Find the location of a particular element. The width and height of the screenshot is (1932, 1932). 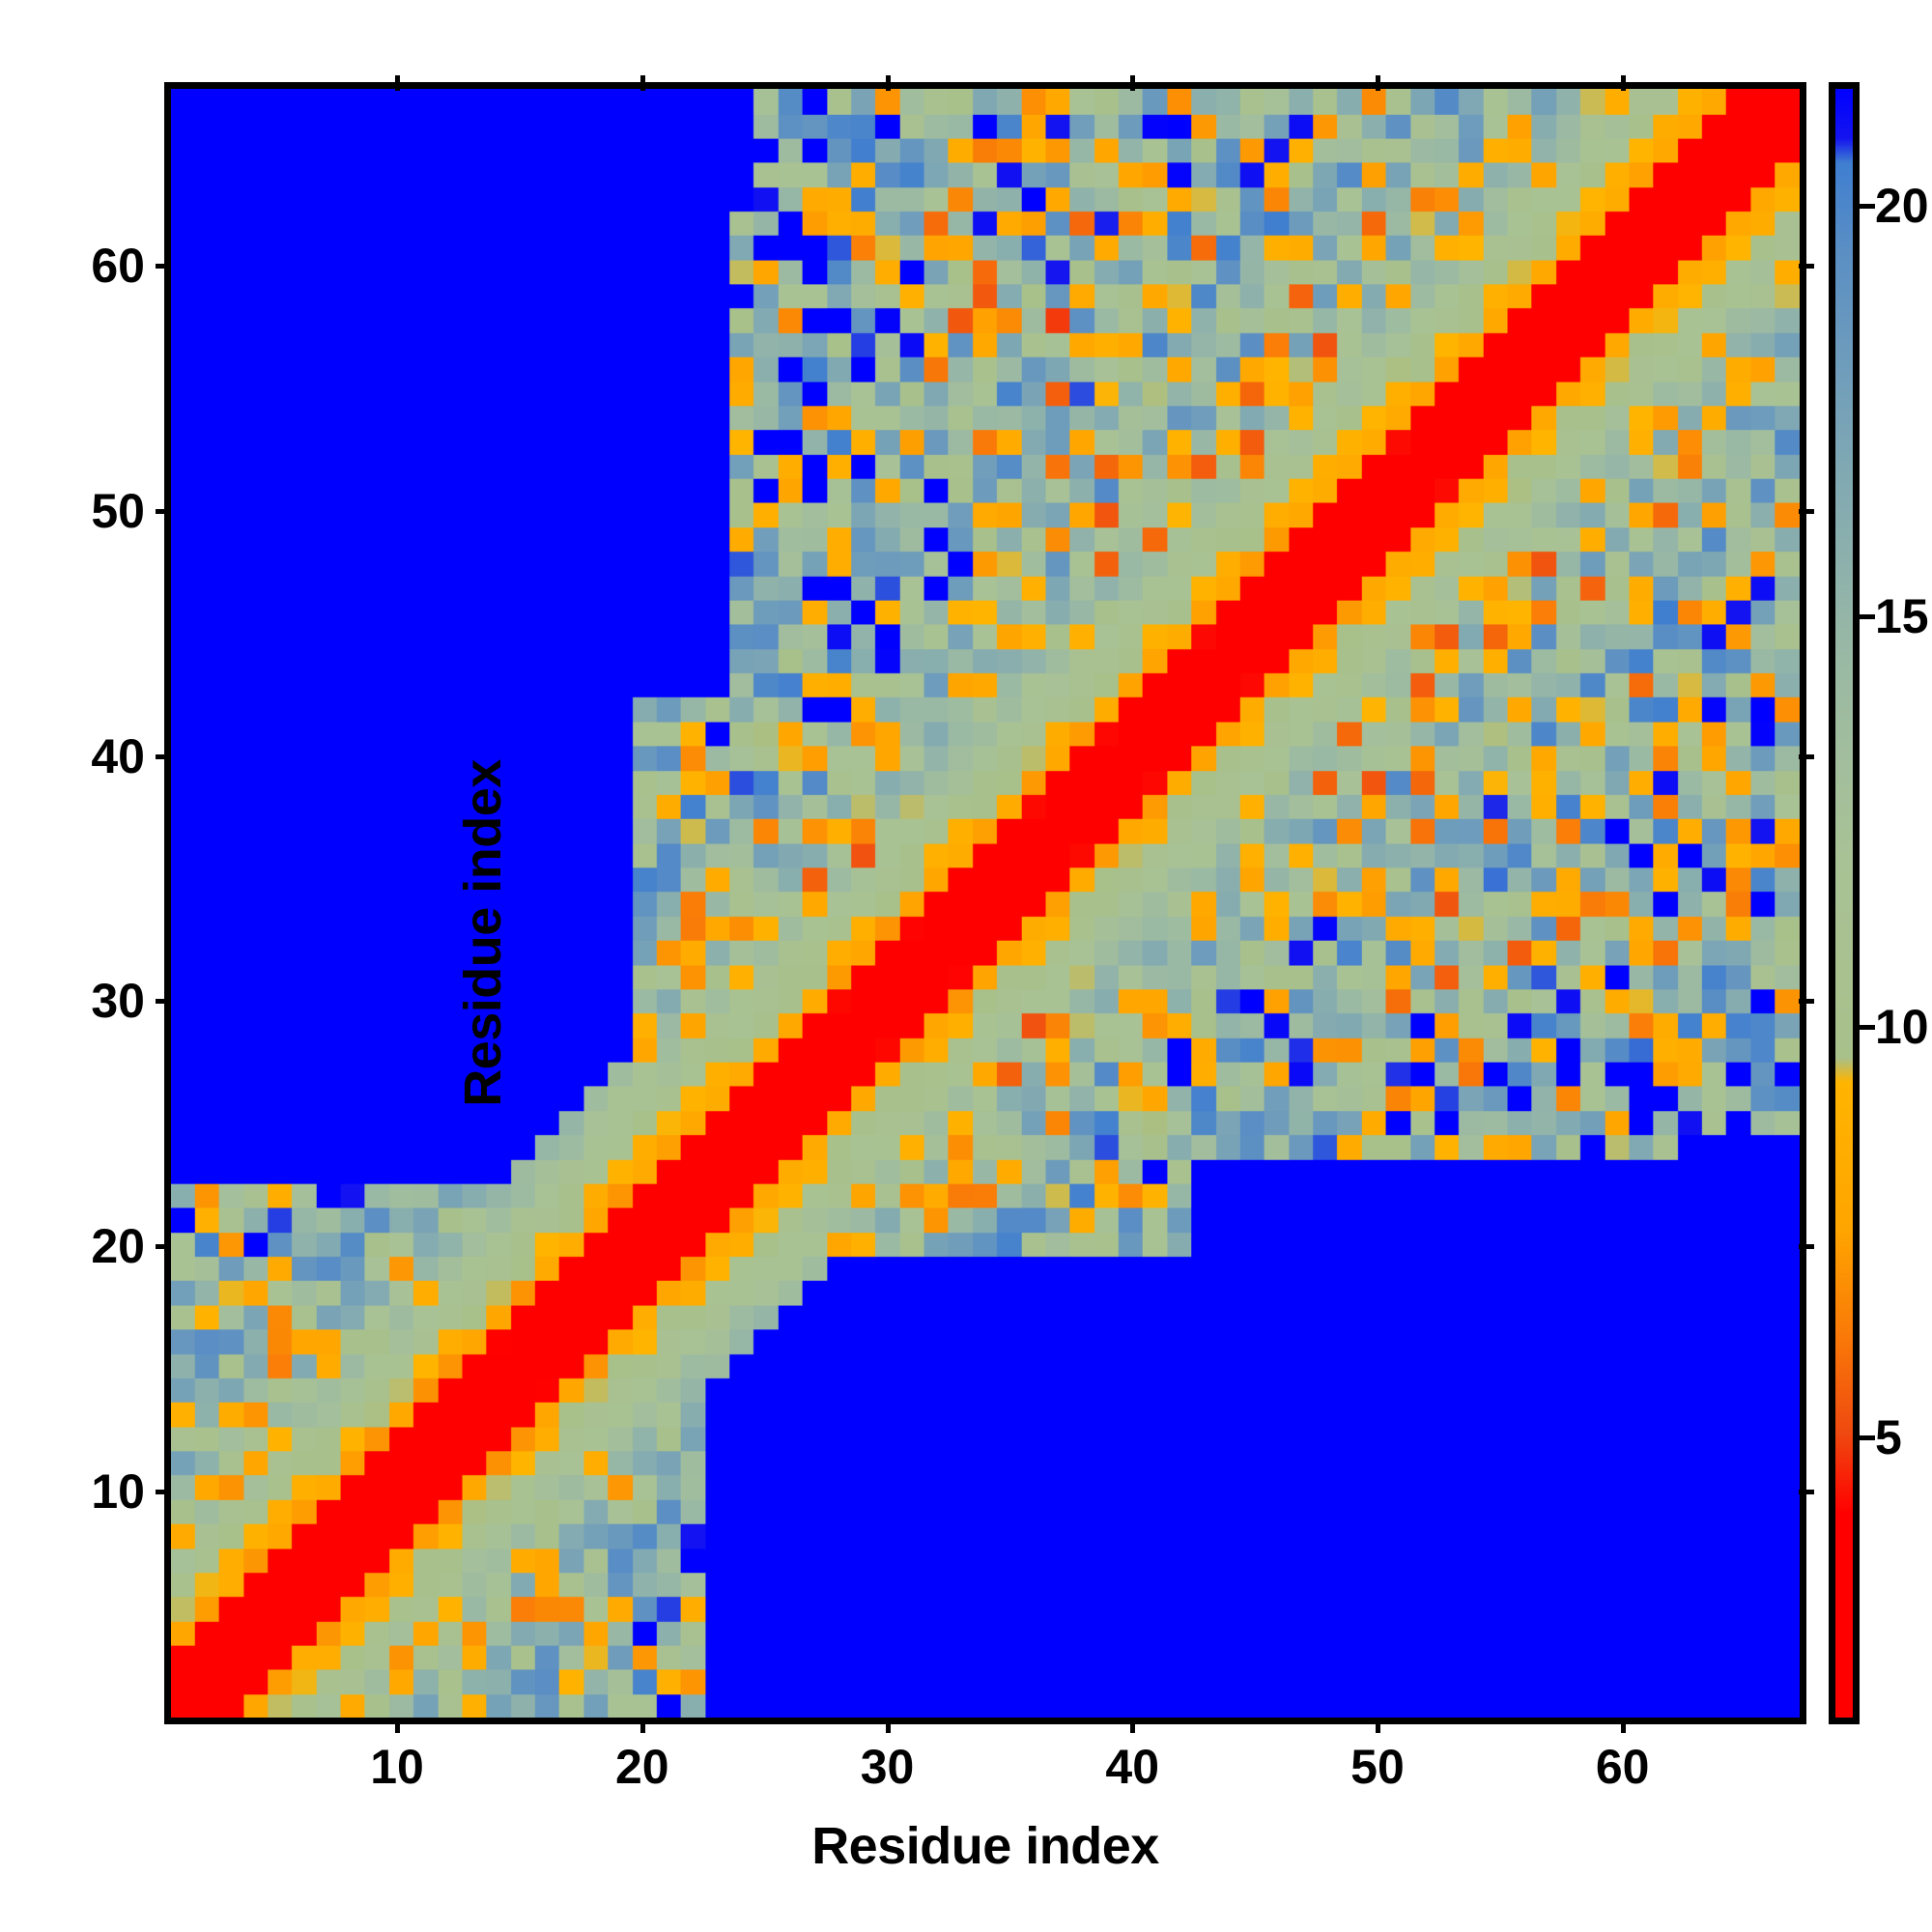

colorbar is located at coordinates (1844, 903).